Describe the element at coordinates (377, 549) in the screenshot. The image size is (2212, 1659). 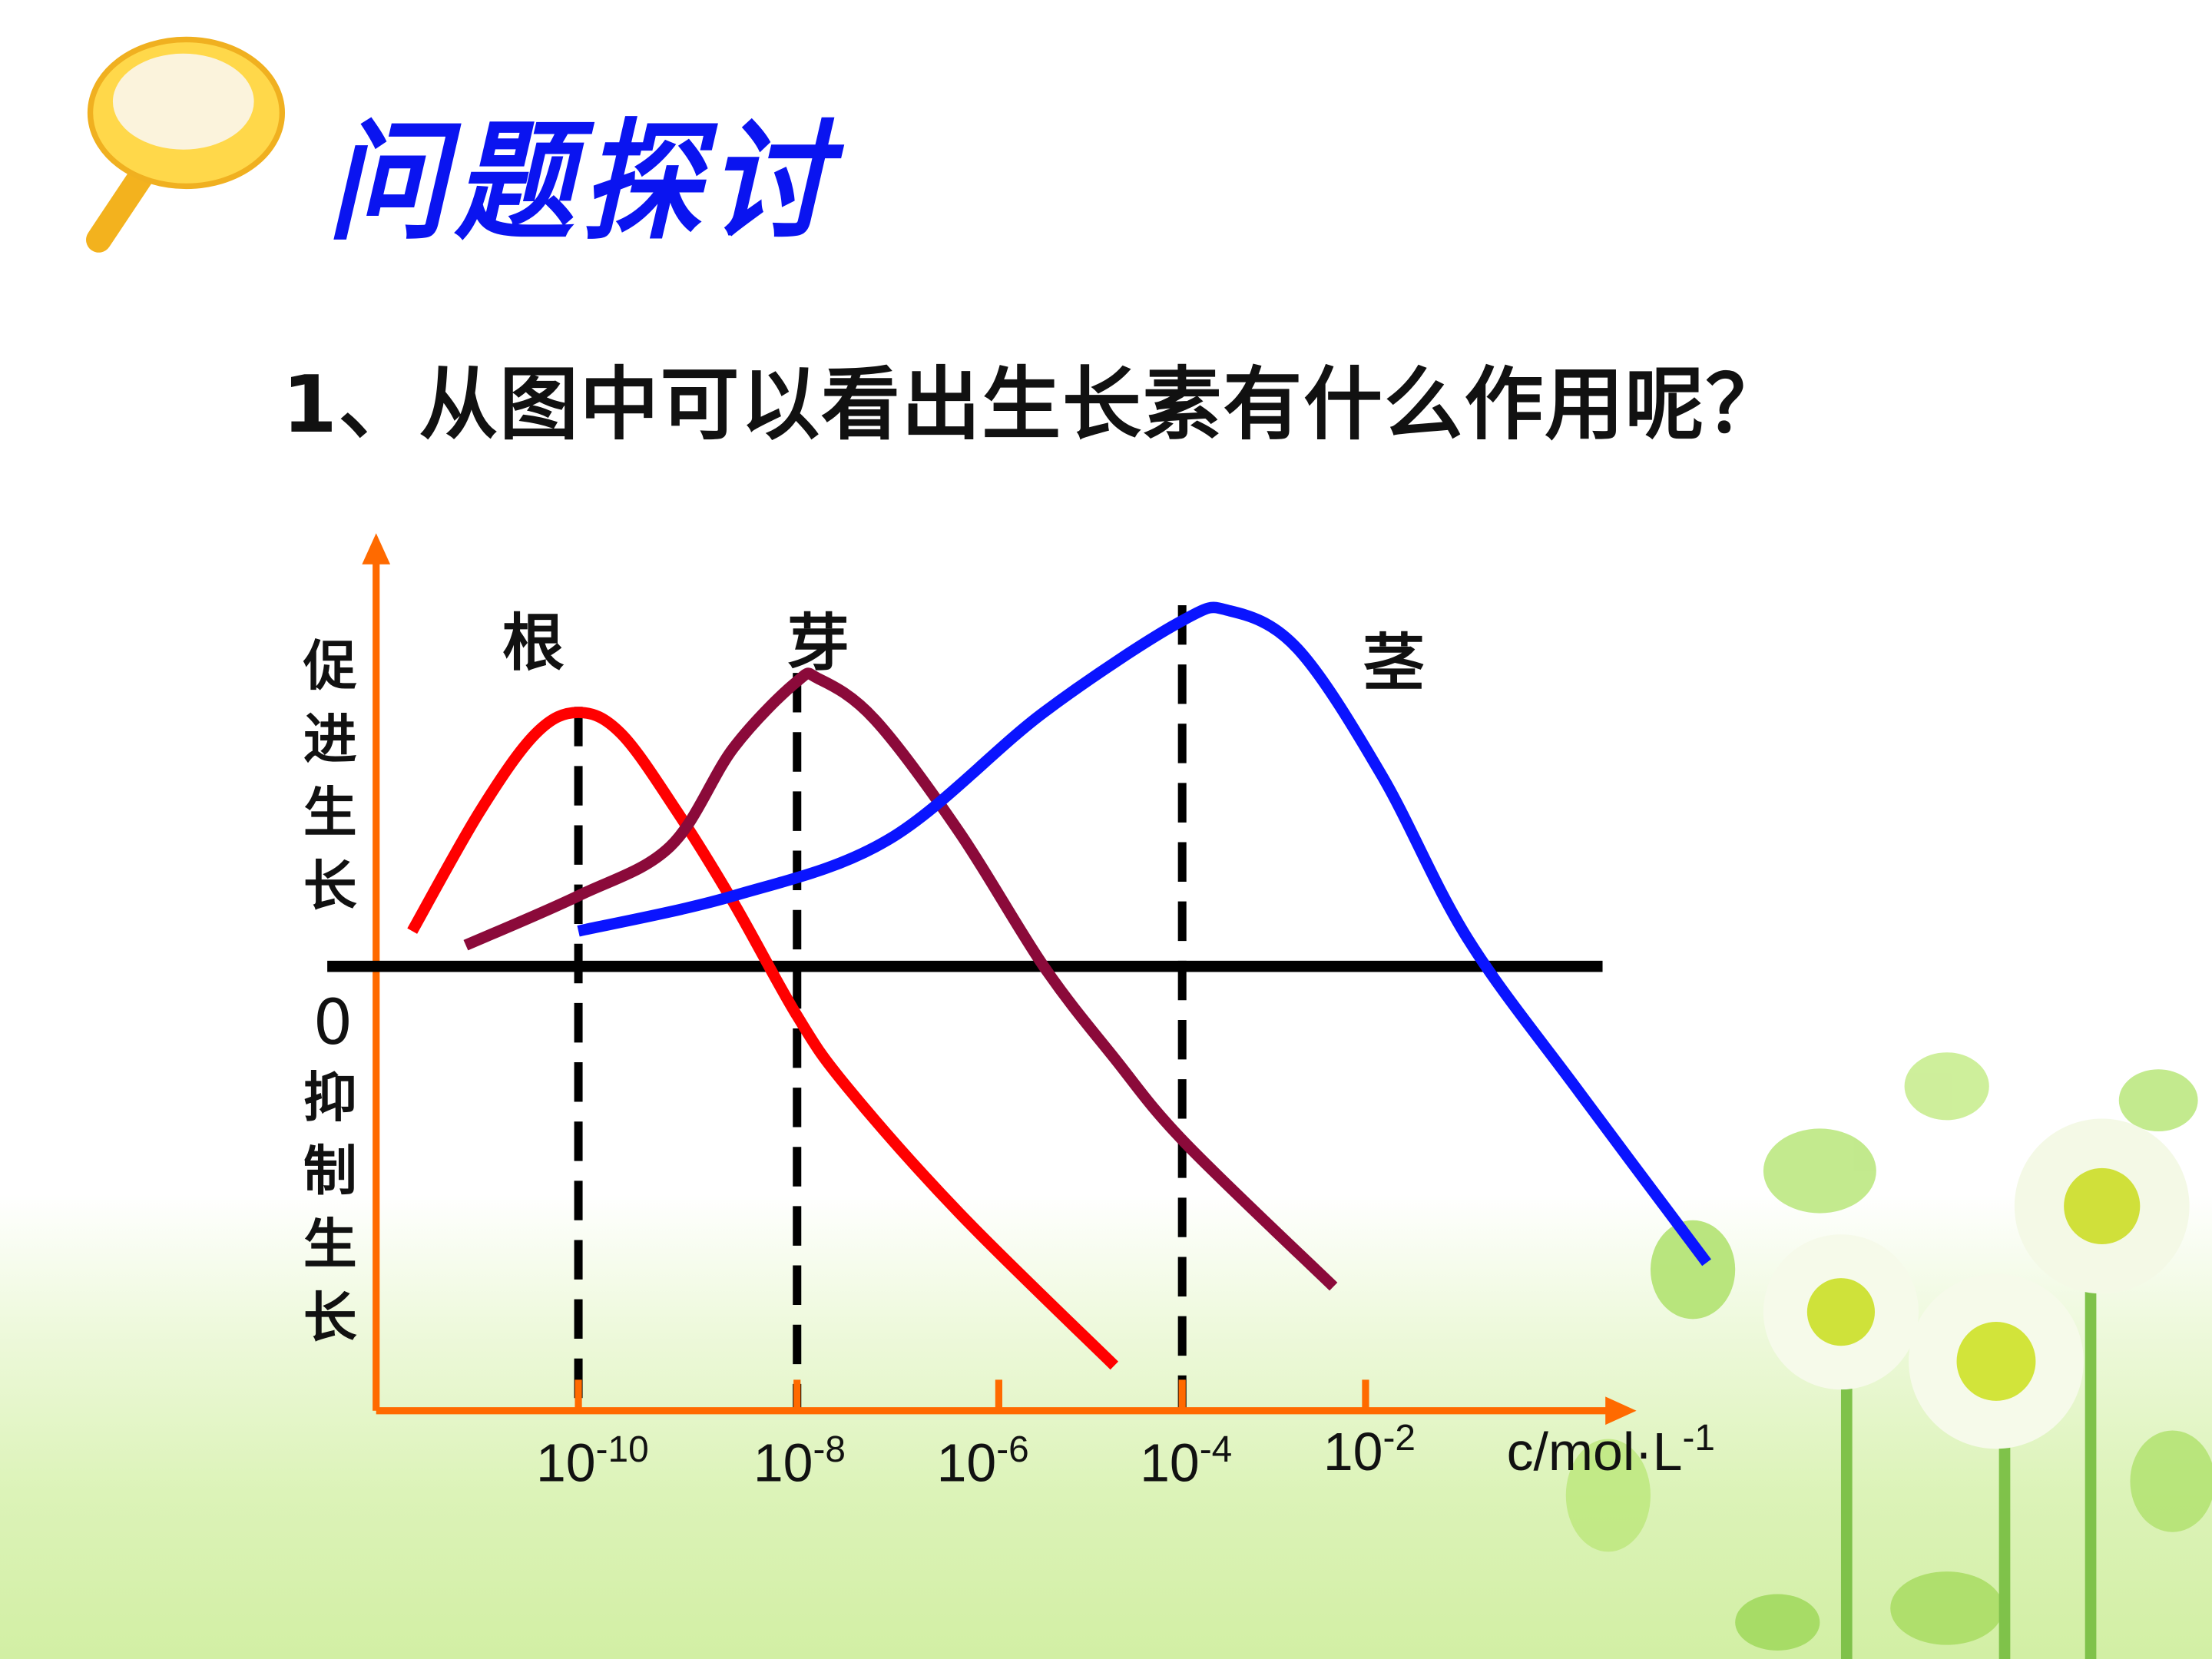
I see `y-axis-arrow` at that location.